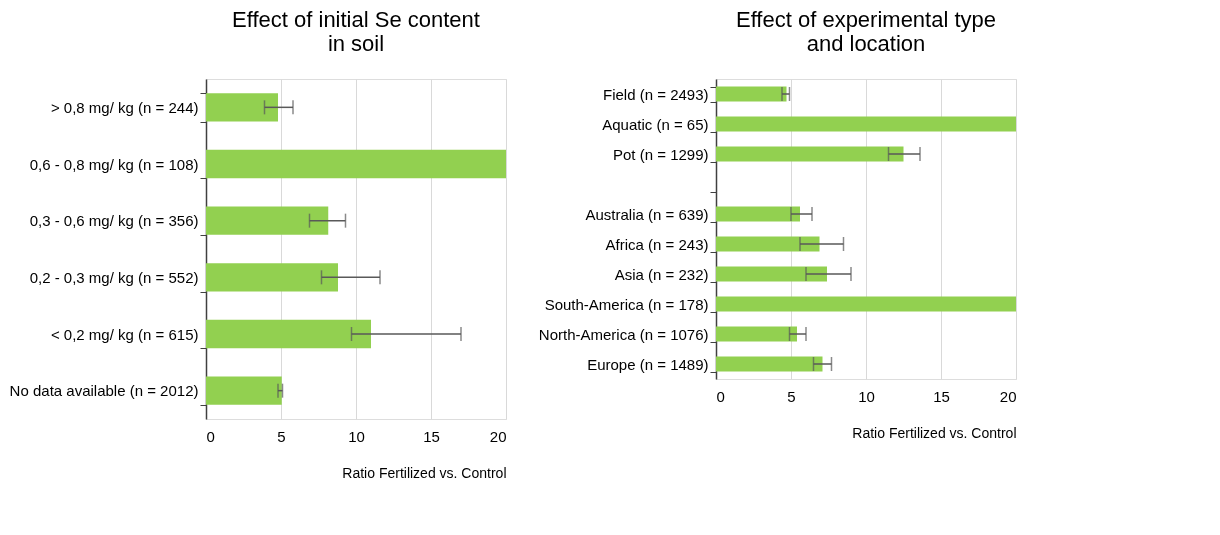 Image resolution: width=1220 pixels, height=535 pixels. I want to click on y-tick-label: No data available (n = 2012), so click(104, 391).